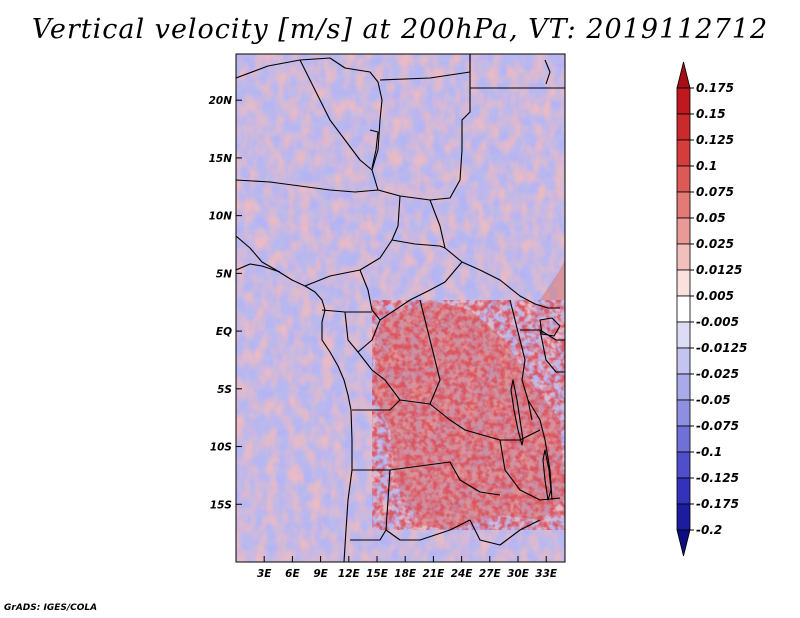  Describe the element at coordinates (709, 452) in the screenshot. I see `colorbar-label: -0.1` at that location.